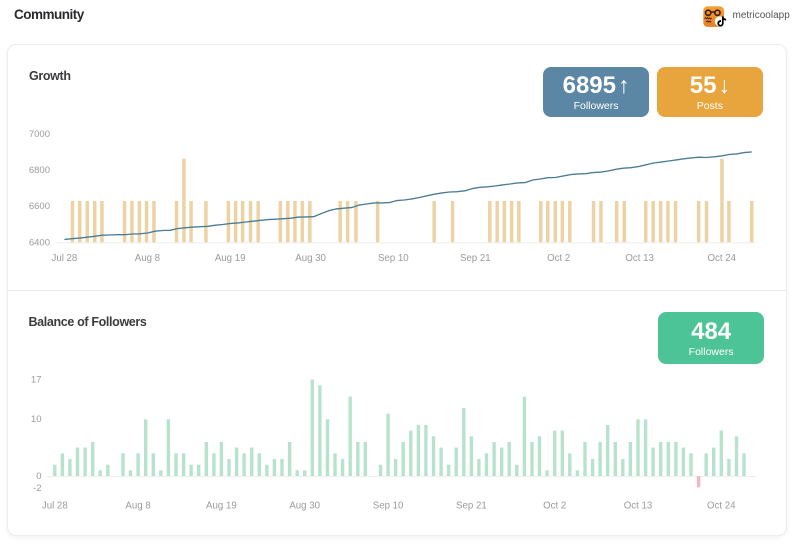 The image size is (799, 546). I want to click on svg-text: 6600, so click(39, 206).